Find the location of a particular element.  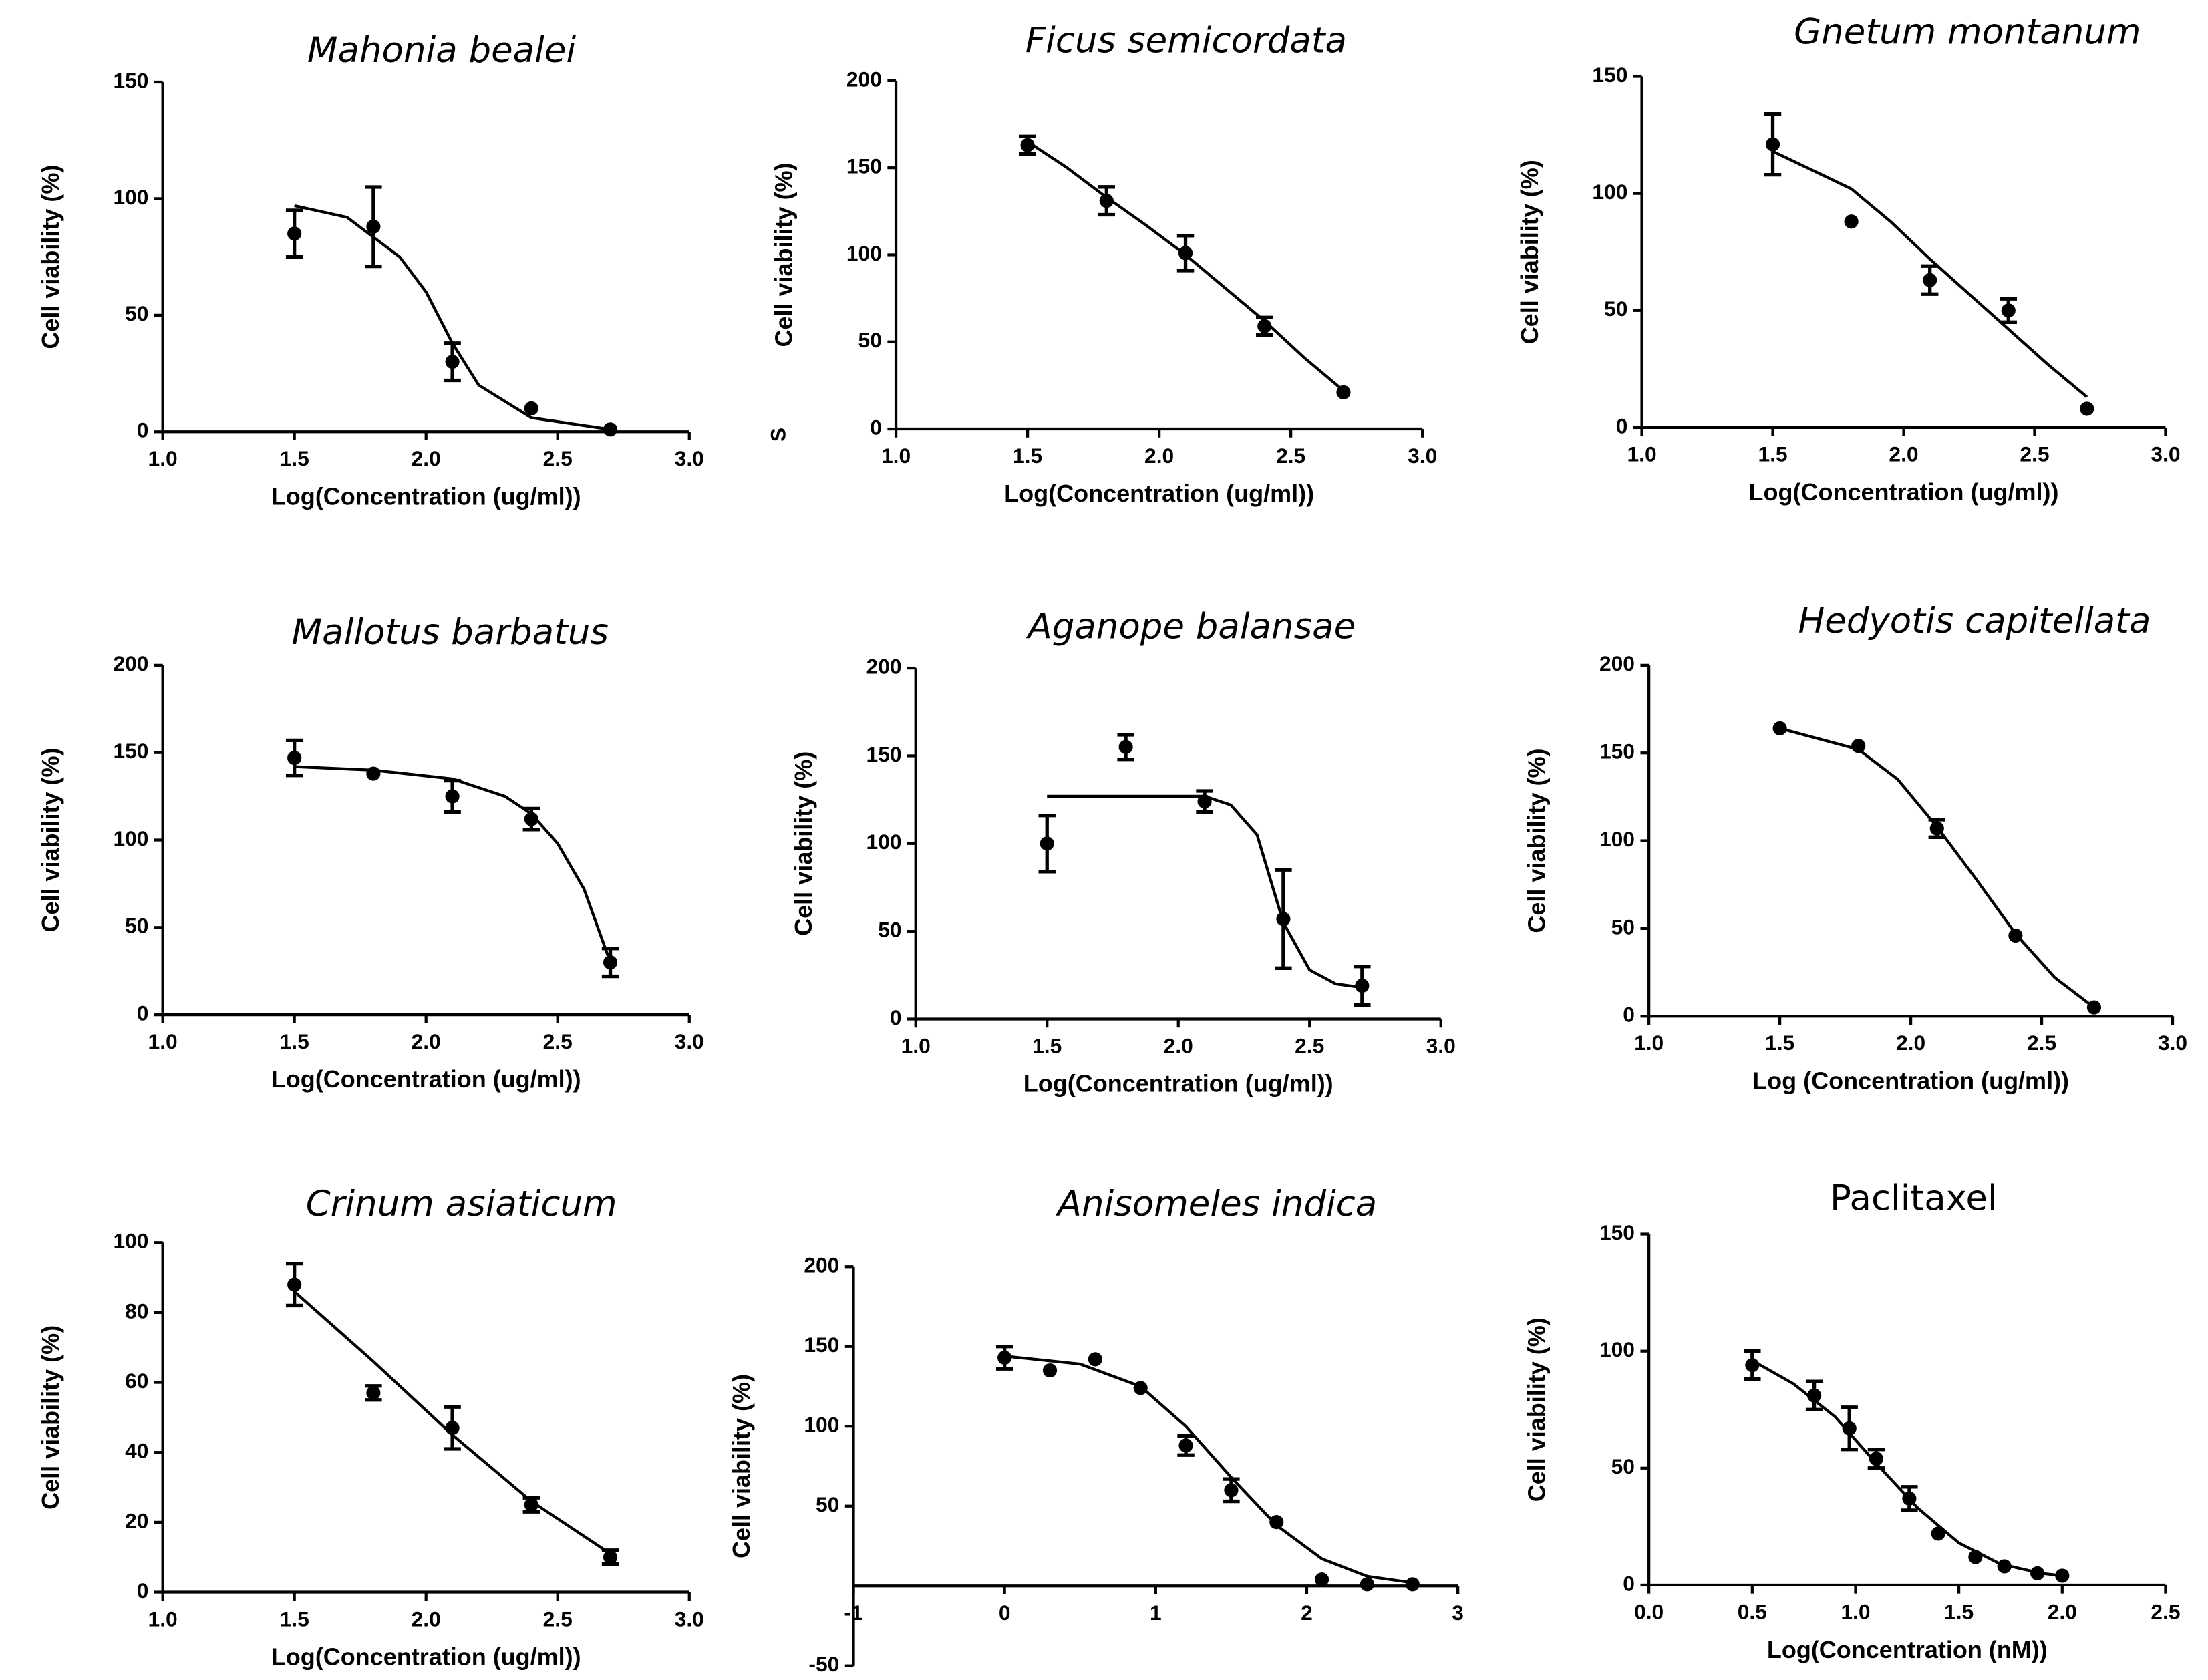

x-tick-label: 0 is located at coordinates (1005, 1613).